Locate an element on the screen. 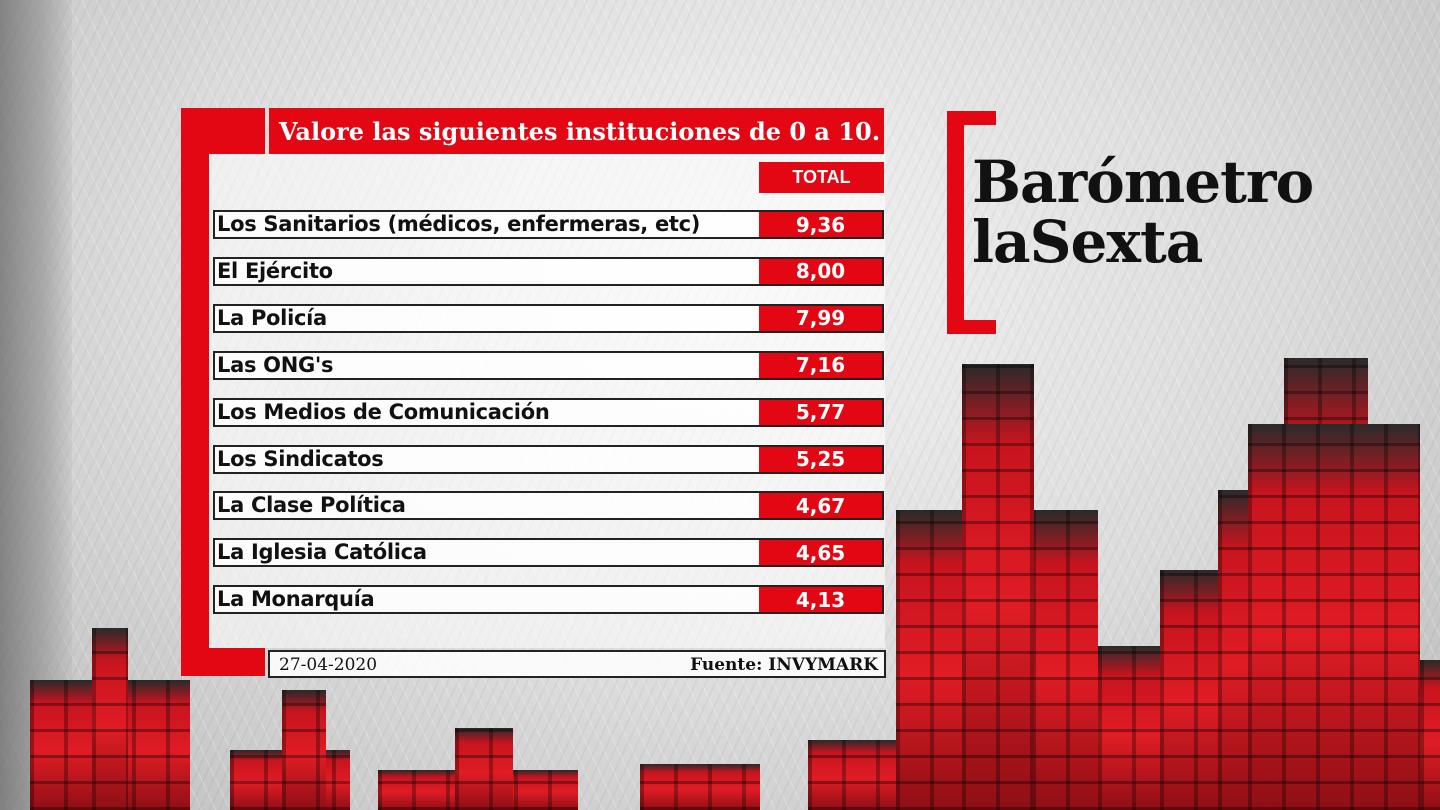  row-value: 5,77 is located at coordinates (820, 412).